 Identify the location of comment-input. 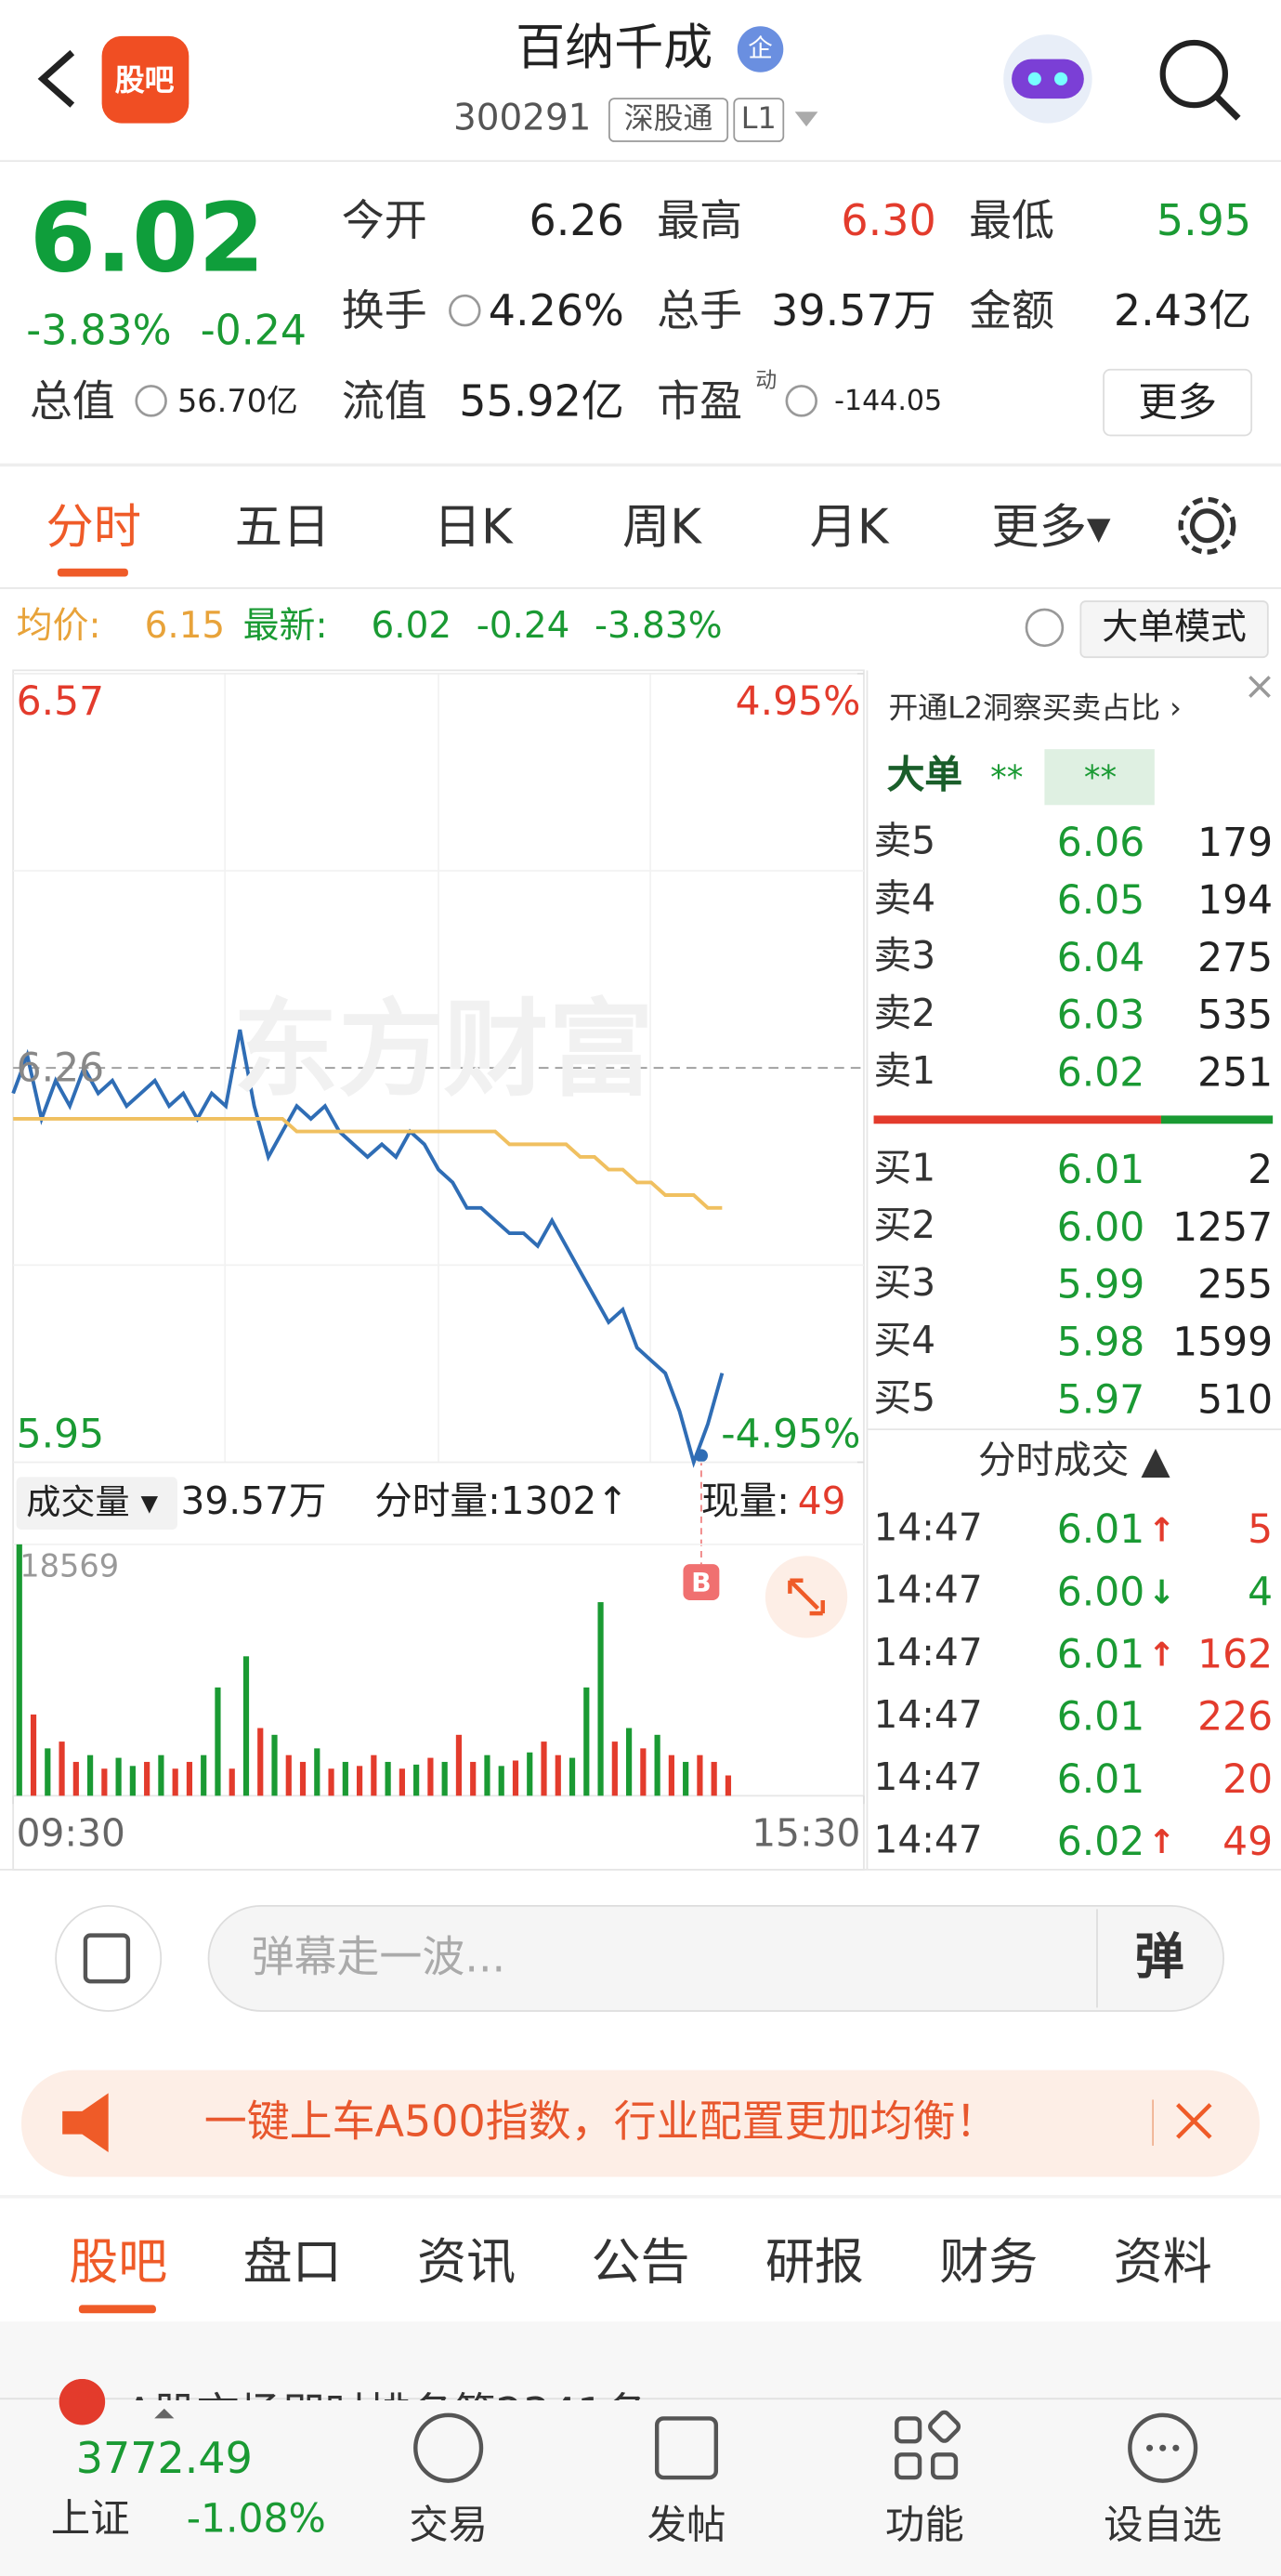
(716, 1958).